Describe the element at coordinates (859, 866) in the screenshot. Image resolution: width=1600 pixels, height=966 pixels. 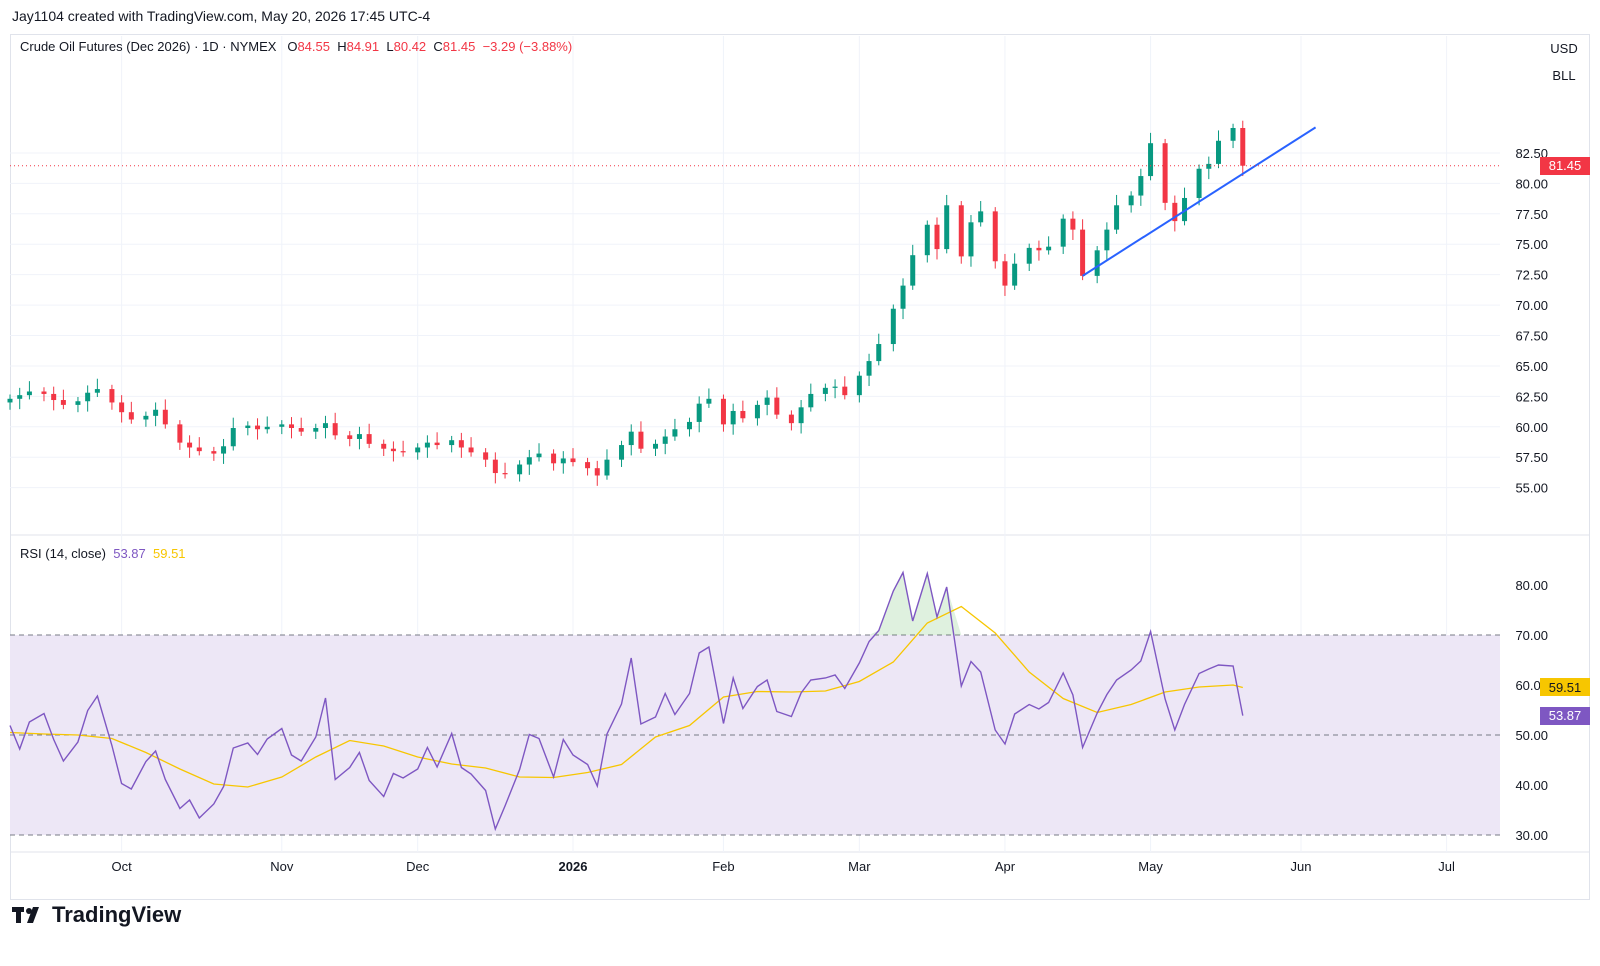
I see `time-tick-label: Mar` at that location.